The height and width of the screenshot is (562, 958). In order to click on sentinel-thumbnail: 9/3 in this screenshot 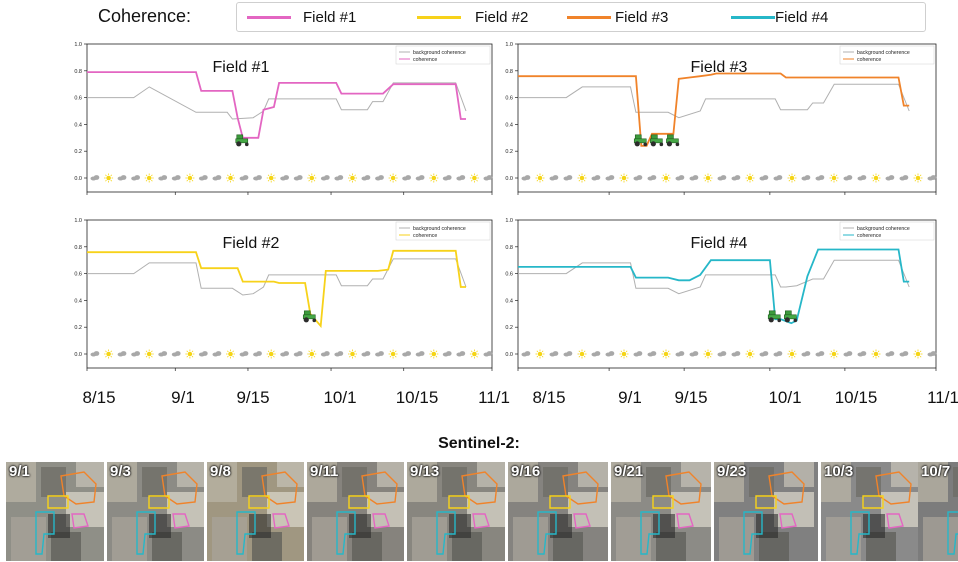, I will do `click(155, 511)`.